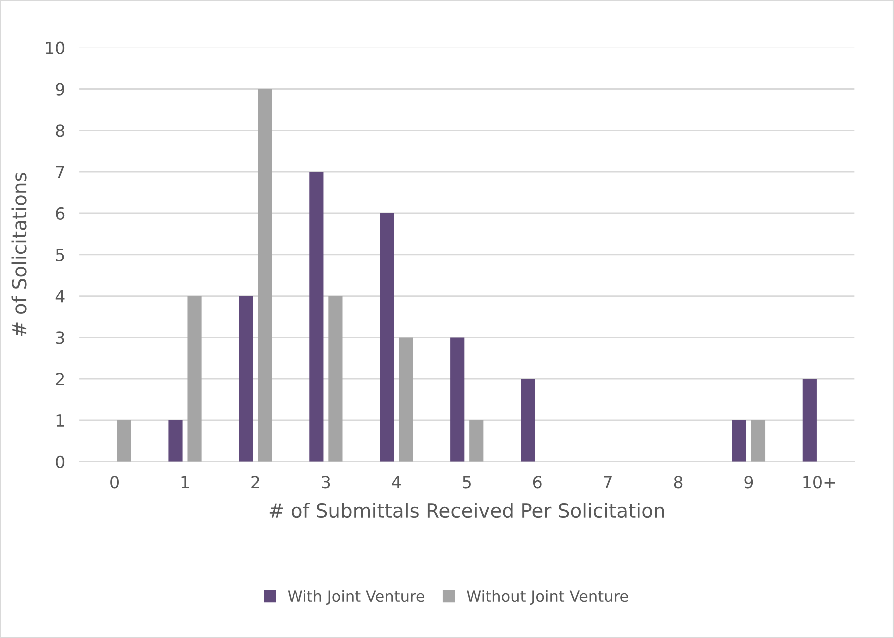 Image resolution: width=894 pixels, height=638 pixels. I want to click on y-tick-label: 7, so click(60, 172).